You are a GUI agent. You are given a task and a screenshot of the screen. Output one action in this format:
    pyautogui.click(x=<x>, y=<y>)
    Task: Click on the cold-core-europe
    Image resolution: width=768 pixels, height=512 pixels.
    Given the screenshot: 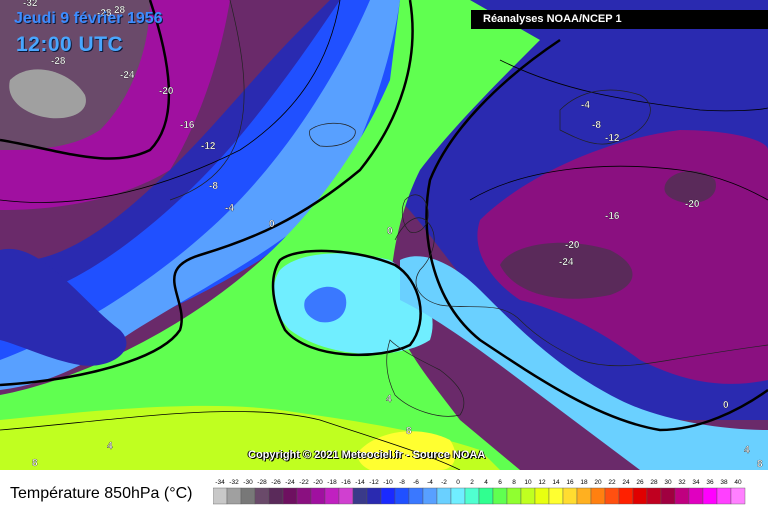 What is the action you would take?
    pyautogui.click(x=566, y=270)
    